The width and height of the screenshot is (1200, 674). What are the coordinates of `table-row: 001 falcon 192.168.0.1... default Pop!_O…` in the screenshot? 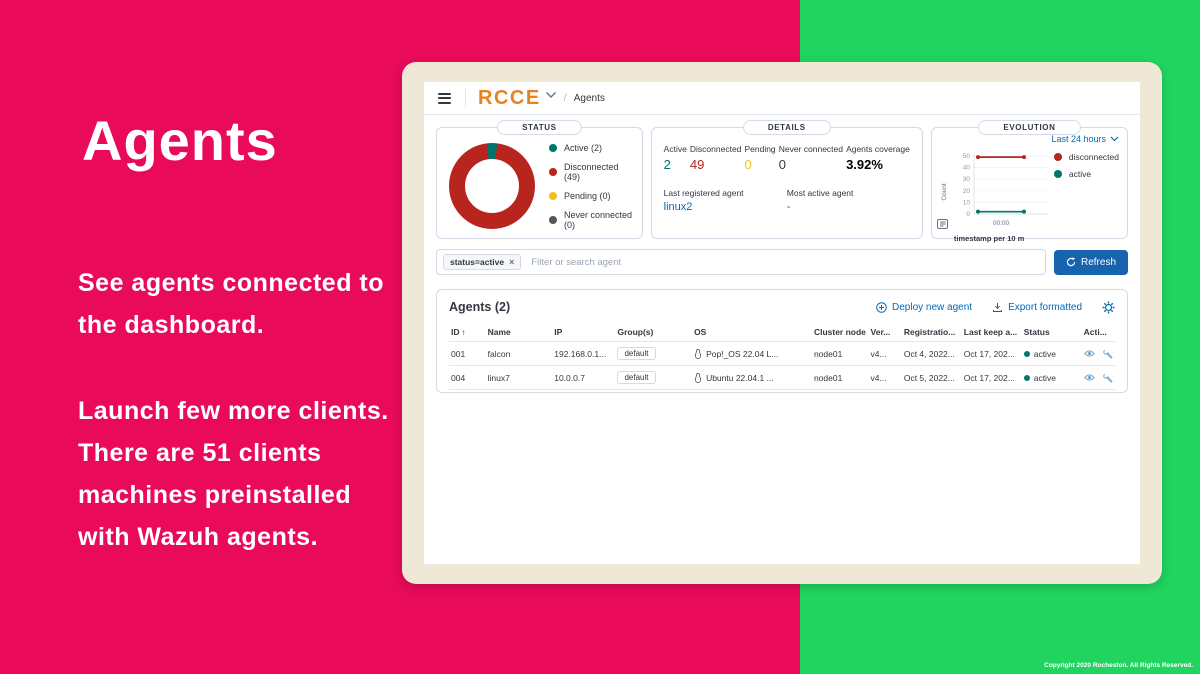 It's located at (782, 353).